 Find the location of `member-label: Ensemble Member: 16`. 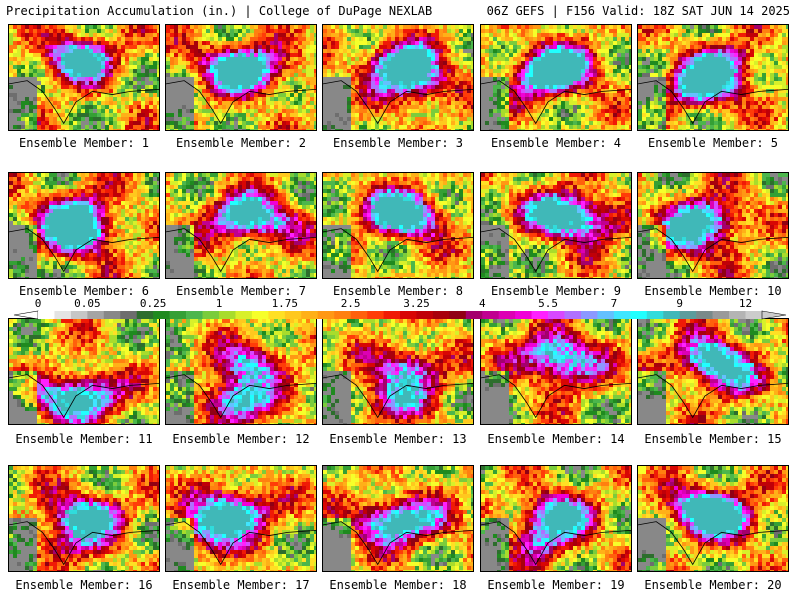

member-label: Ensemble Member: 16 is located at coordinates (84, 585).